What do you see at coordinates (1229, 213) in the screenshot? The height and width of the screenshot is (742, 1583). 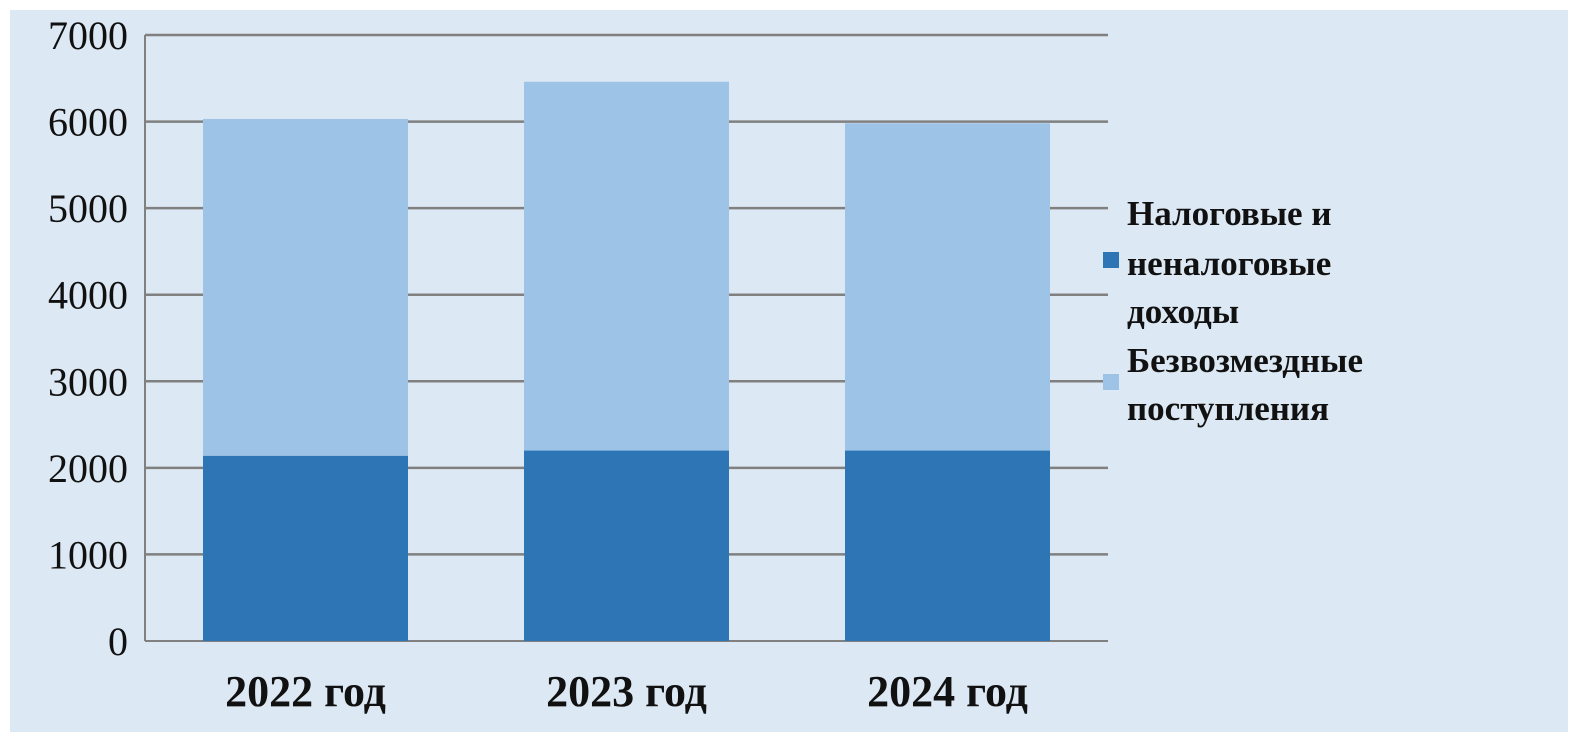 I see `legend-label: Налоговые и` at bounding box center [1229, 213].